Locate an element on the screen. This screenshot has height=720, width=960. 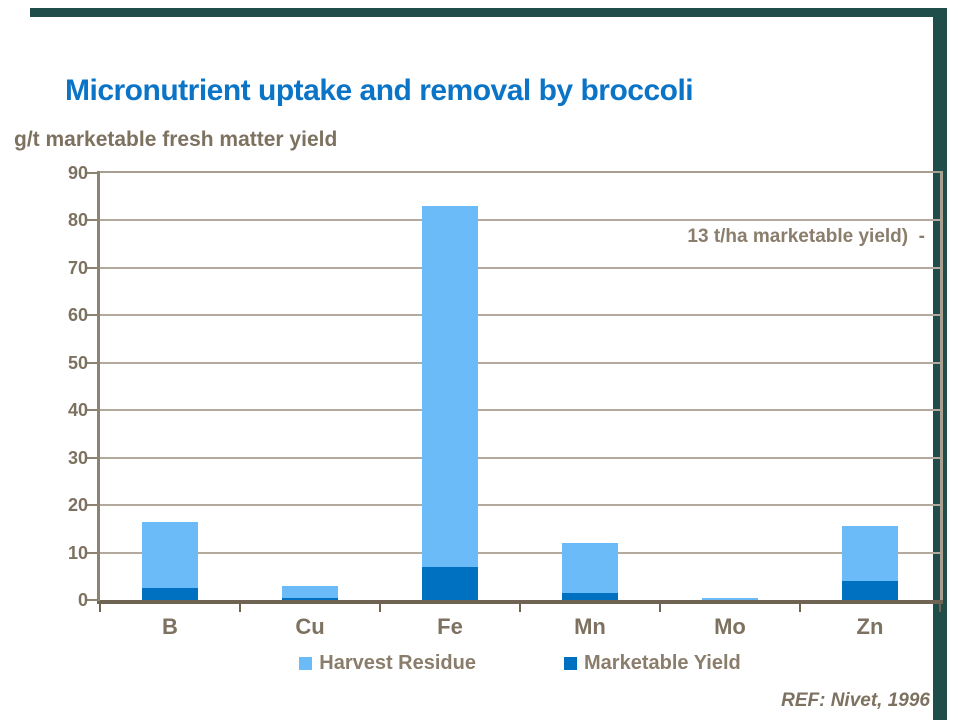
bar-zn-harvest-residue is located at coordinates (870, 554).